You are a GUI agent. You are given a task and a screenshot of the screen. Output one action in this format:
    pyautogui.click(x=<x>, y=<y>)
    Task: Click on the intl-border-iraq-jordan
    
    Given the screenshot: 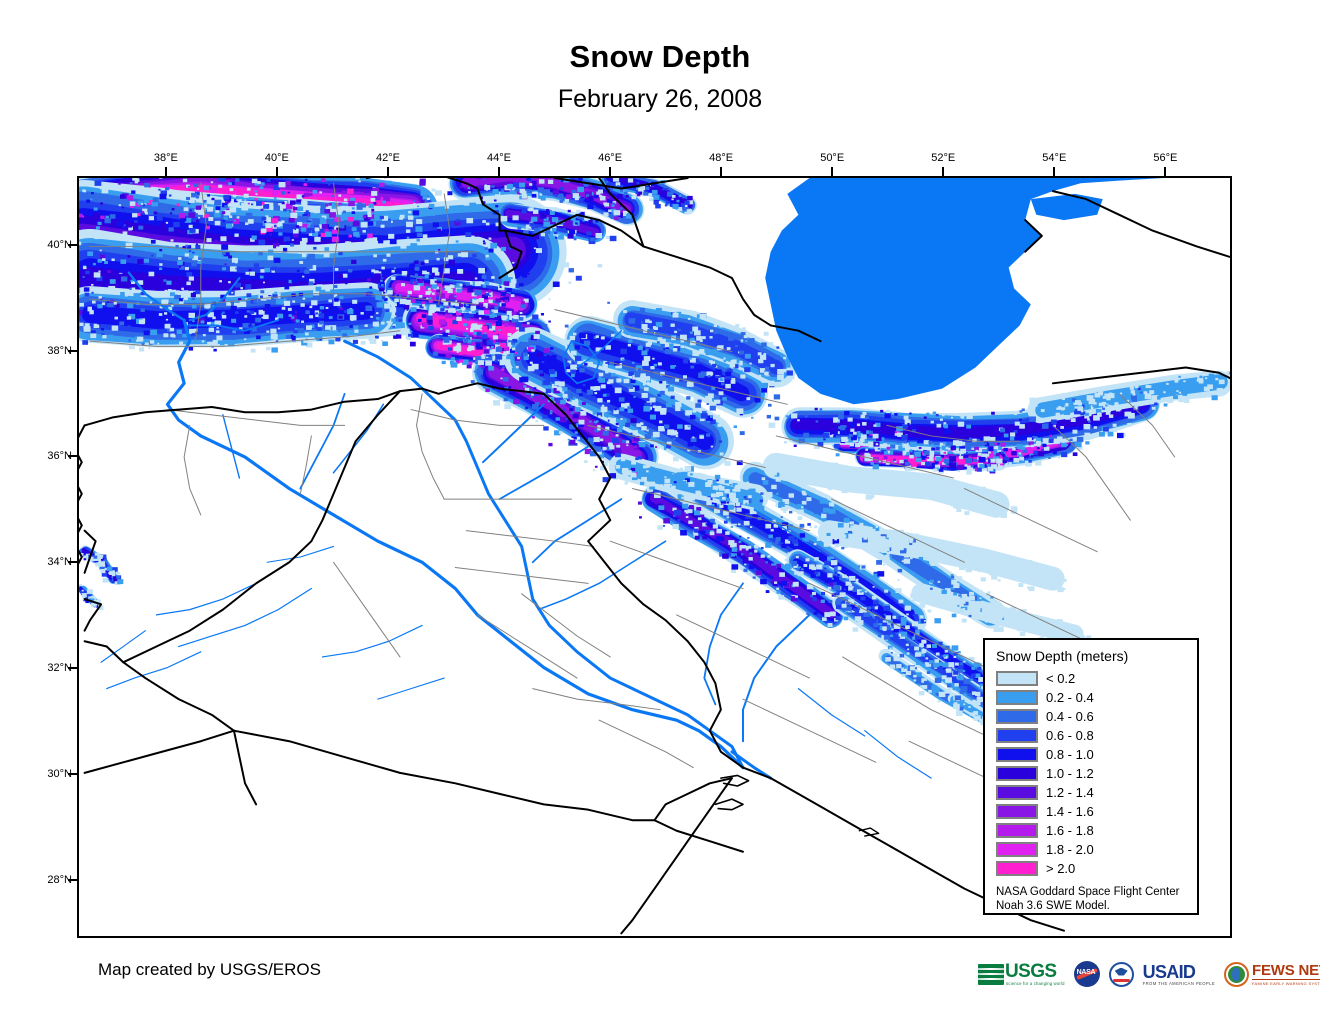 What is the action you would take?
    pyautogui.click(x=178, y=696)
    